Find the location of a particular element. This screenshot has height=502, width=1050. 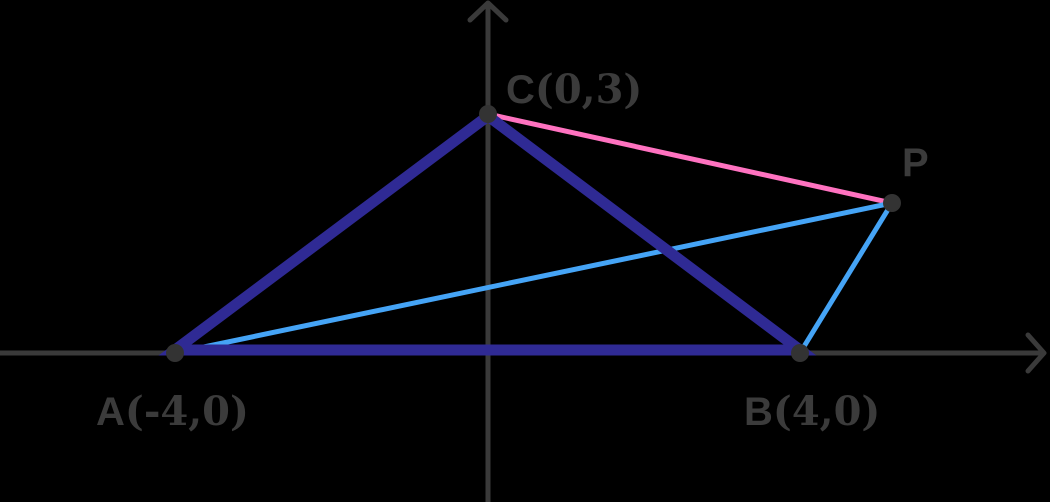

point-p is located at coordinates (892, 203).